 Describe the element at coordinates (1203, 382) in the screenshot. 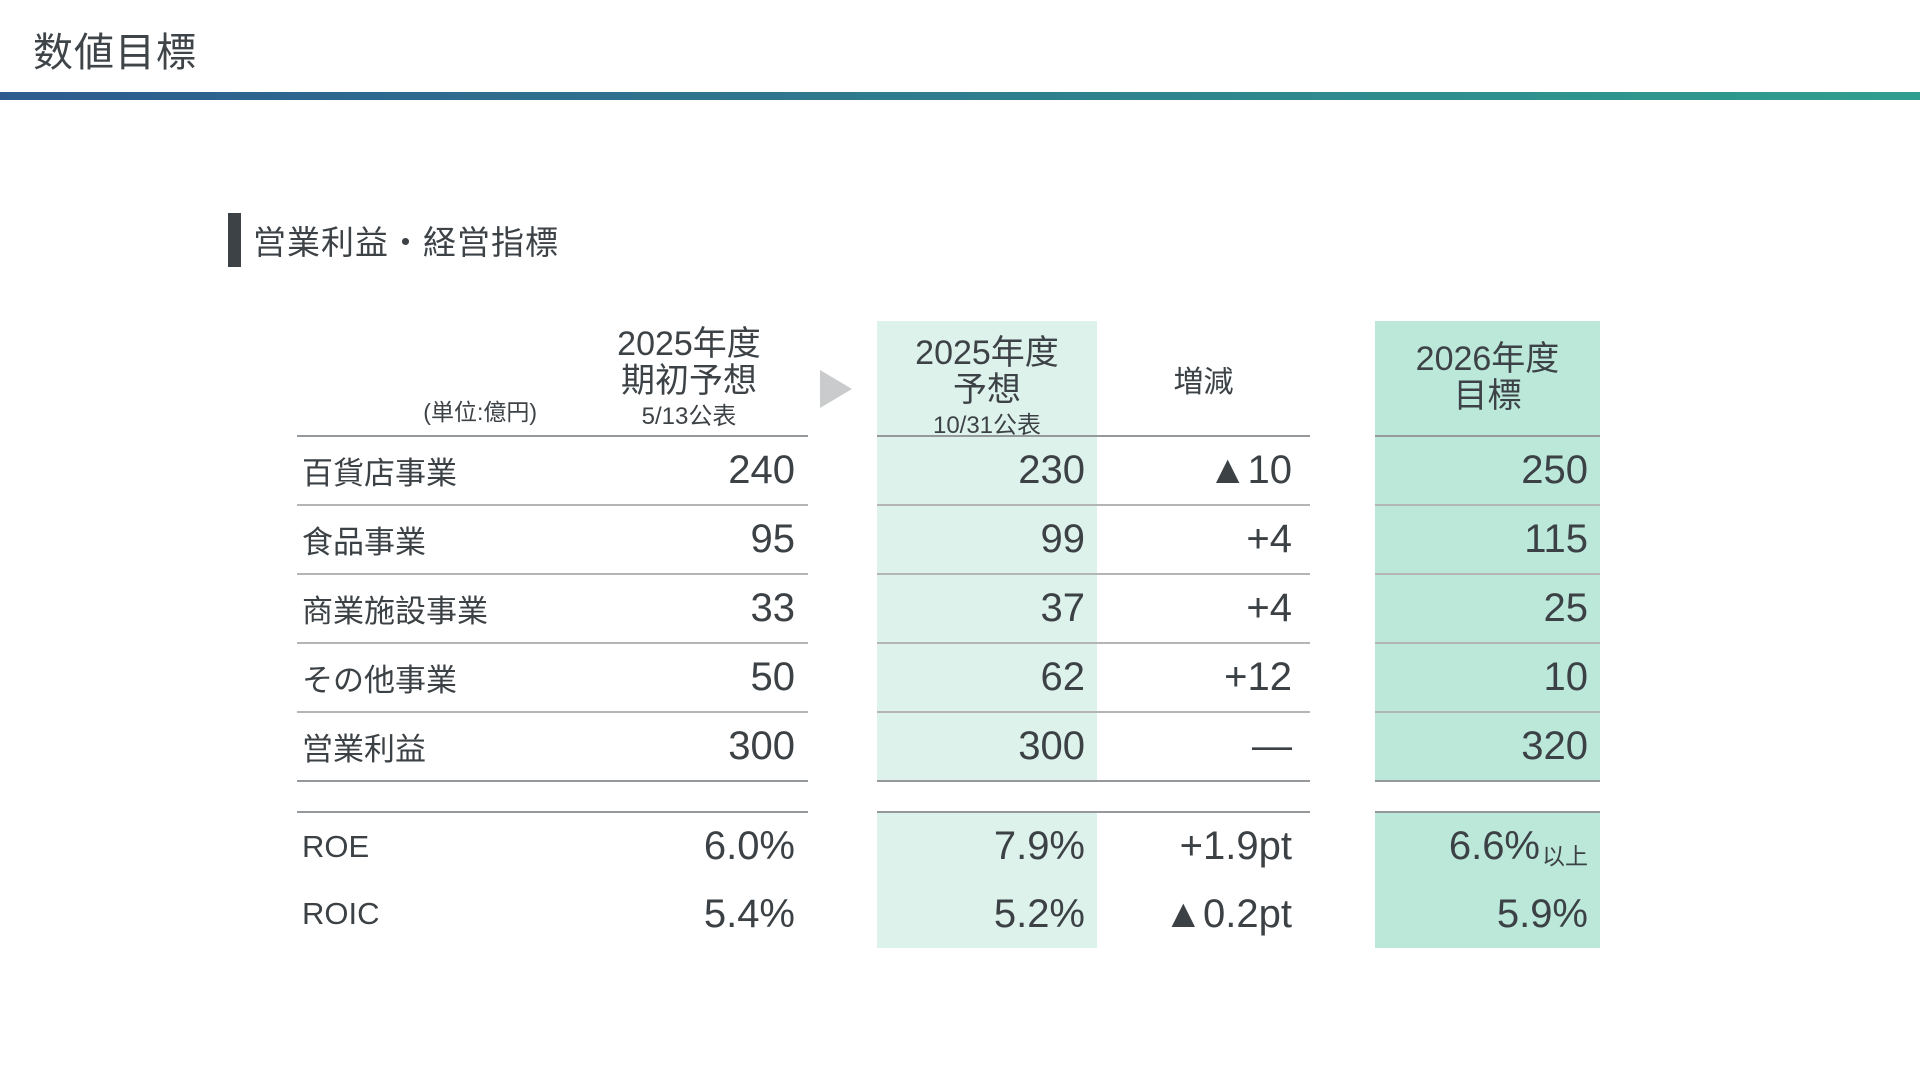

I see `column-header-change: 増減` at that location.